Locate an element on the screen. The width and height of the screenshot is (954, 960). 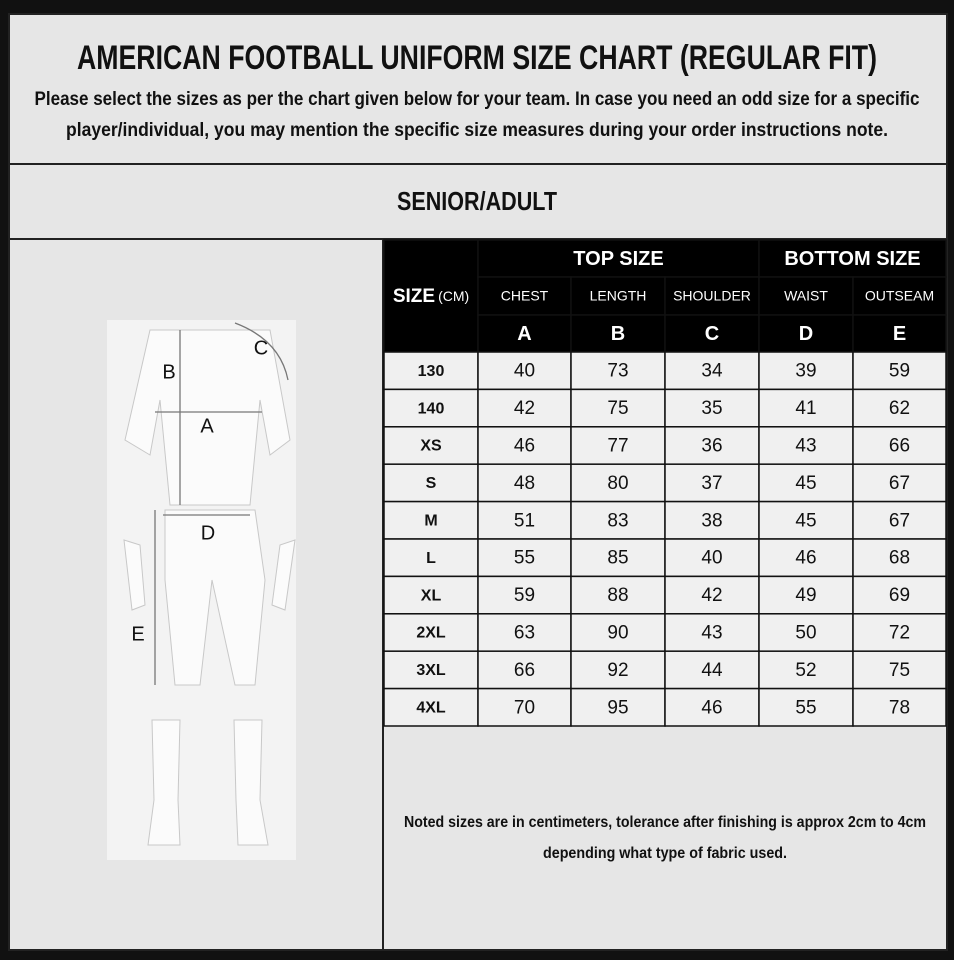
jersey is located at coordinates (207, 417).